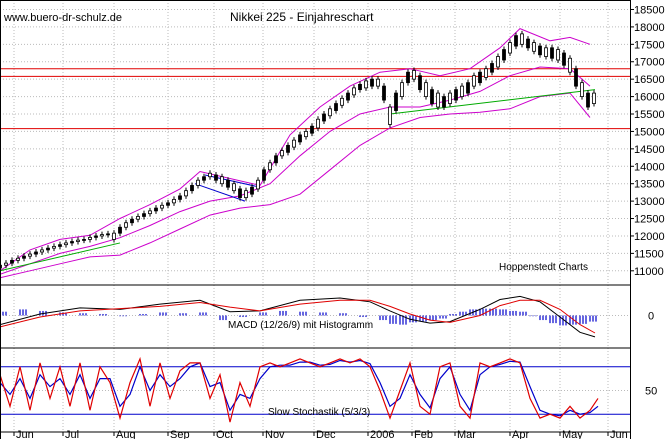  What do you see at coordinates (649, 132) in the screenshot?
I see `price-y-tick-label: 15000` at bounding box center [649, 132].